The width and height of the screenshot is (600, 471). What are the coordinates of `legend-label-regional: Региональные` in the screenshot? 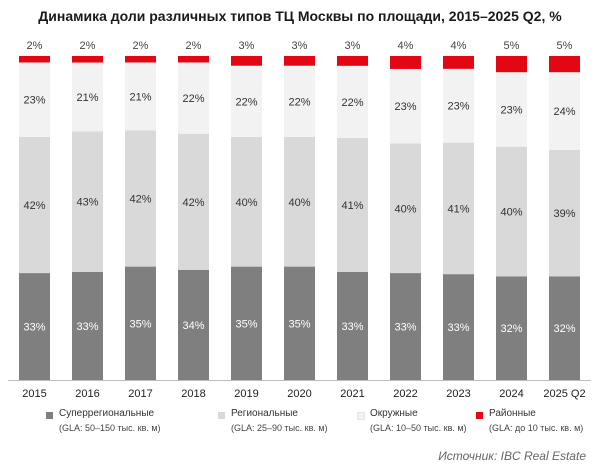 It's located at (264, 413).